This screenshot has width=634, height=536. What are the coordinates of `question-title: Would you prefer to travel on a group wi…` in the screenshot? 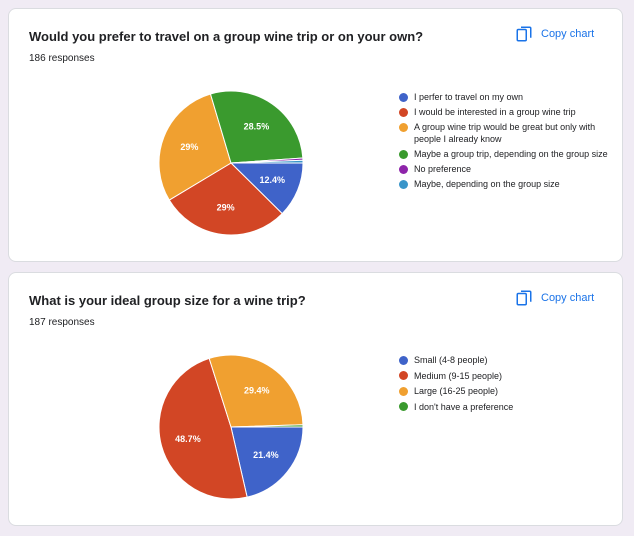 It's located at (226, 36).